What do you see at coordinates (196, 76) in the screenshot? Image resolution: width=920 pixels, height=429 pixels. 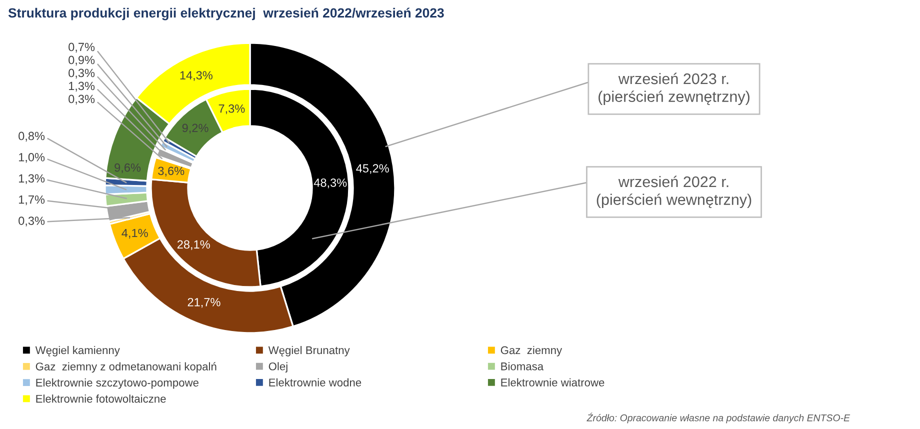 I see `data-label: 14,3%` at bounding box center [196, 76].